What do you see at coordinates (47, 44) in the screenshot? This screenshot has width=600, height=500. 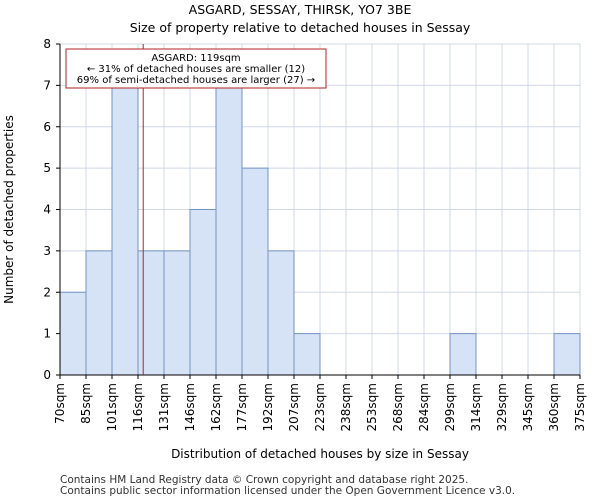 I see `y-tick-label: 8` at bounding box center [47, 44].